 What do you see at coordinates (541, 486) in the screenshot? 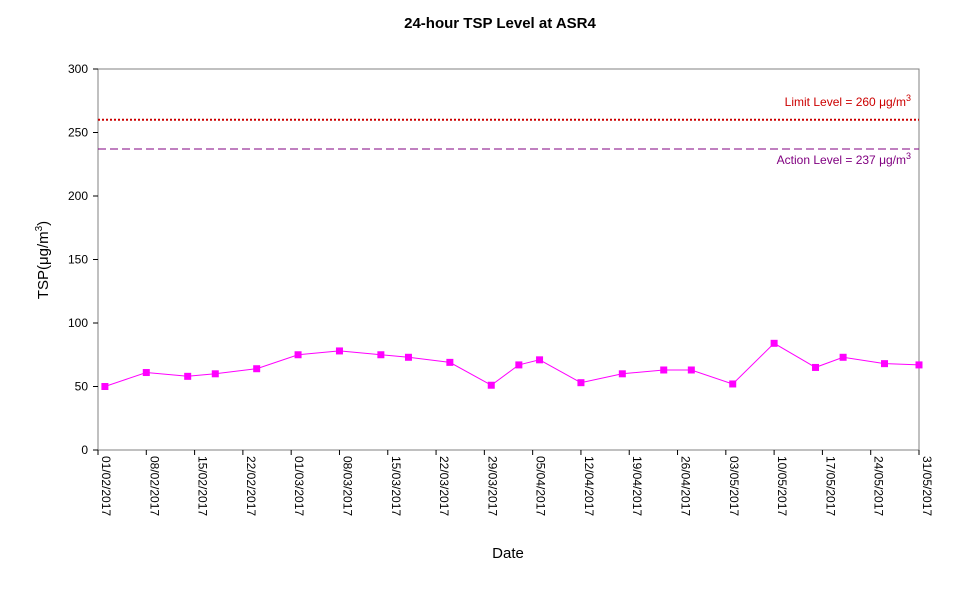
I see `x-tick-label: 05/04/2017` at bounding box center [541, 486].